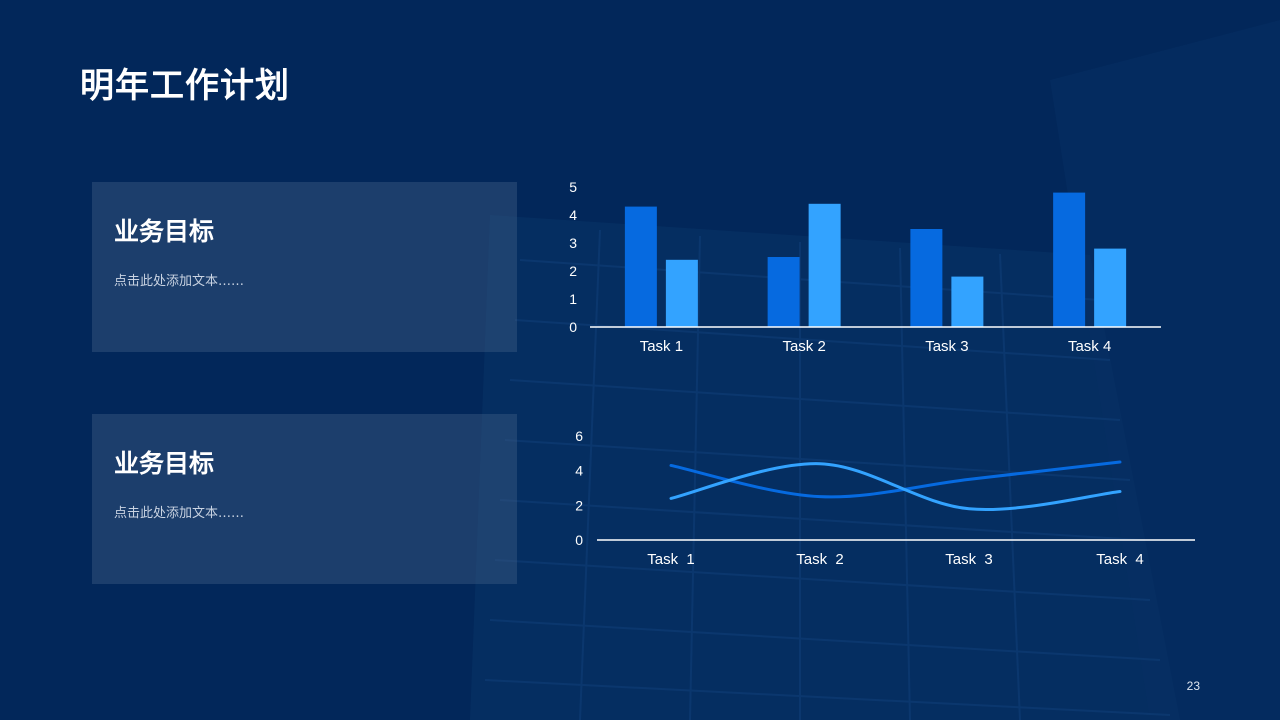 Image resolution: width=1280 pixels, height=720 pixels. I want to click on y-tick-label: 3, so click(573, 243).